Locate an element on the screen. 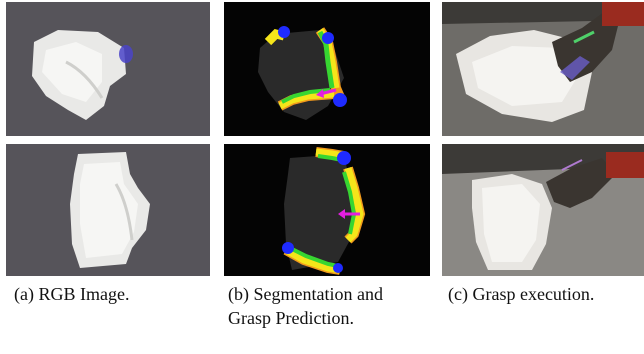  caption-segmentation: (b) Segmentation and Grasp Prediction. is located at coordinates (333, 306).